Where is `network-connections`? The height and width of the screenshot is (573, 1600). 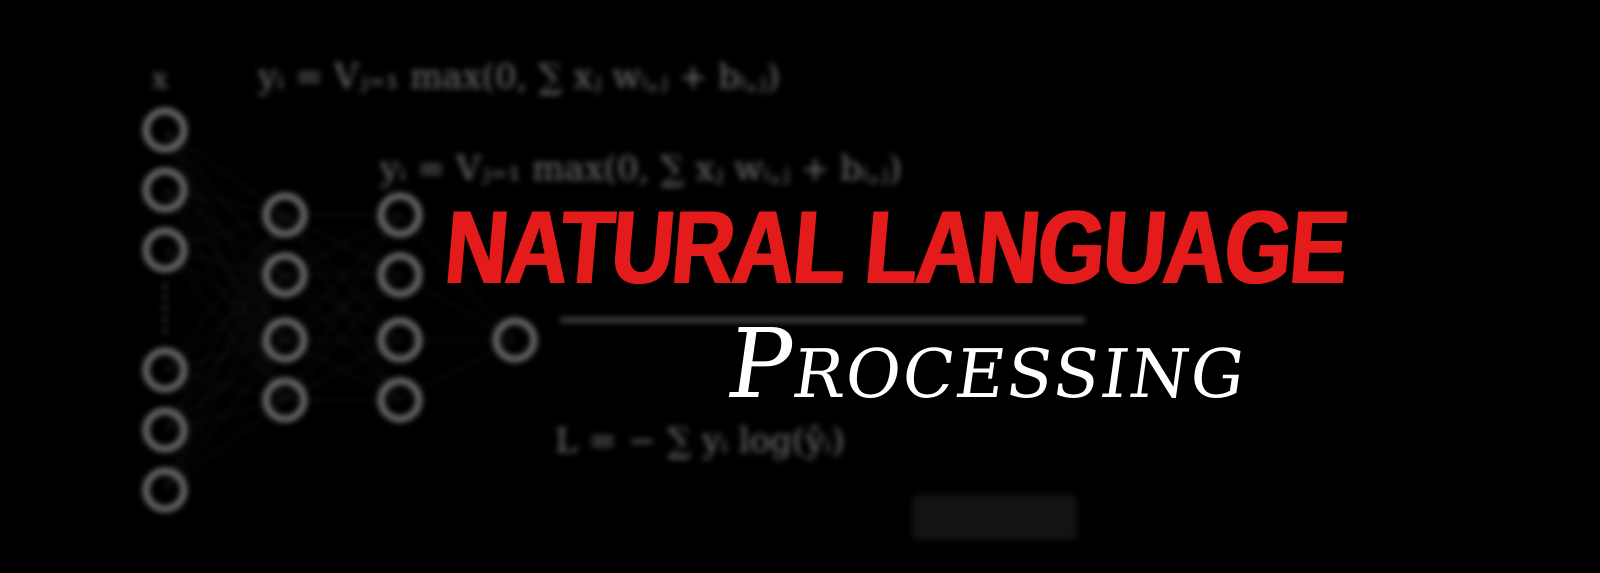
network-connections is located at coordinates (340, 310).